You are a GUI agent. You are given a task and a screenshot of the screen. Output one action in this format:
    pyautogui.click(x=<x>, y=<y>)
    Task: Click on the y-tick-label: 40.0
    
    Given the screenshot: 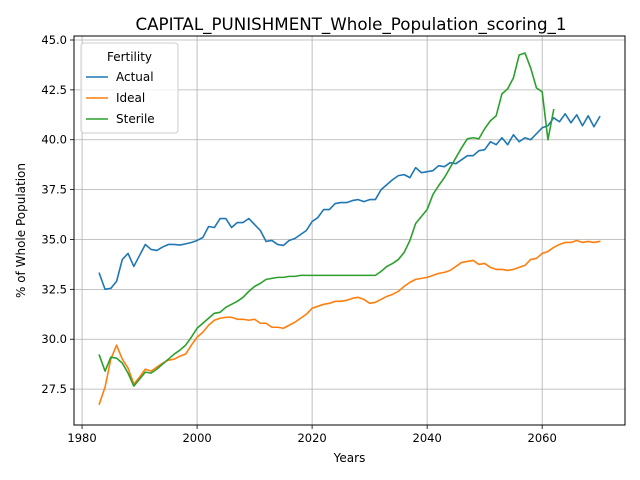 What is the action you would take?
    pyautogui.click(x=54, y=140)
    